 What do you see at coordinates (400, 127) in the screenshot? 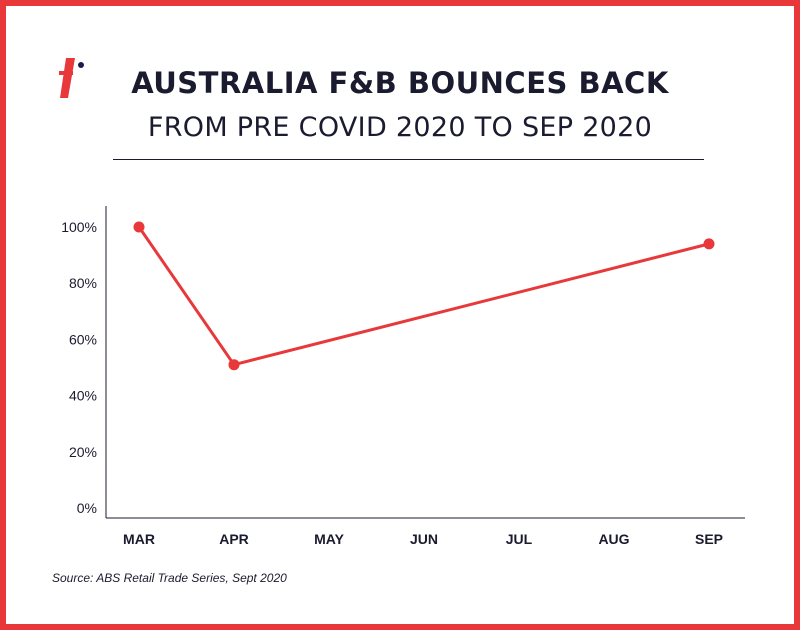
I see `chart-subtitle: FROM PRE COVID 2020 TO SEP 2020` at bounding box center [400, 127].